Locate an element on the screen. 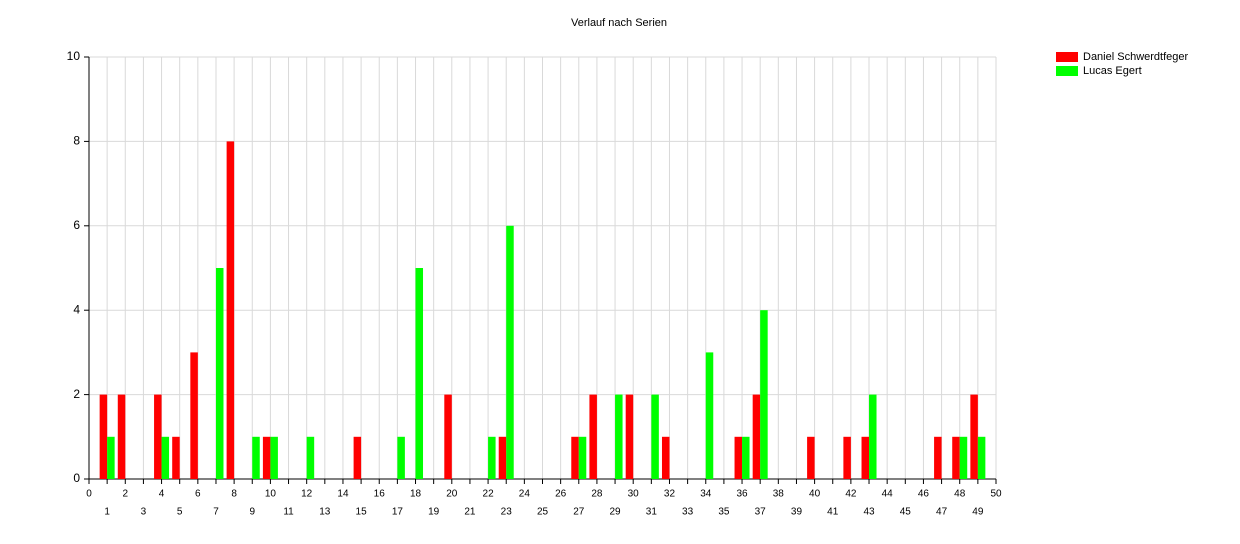 The width and height of the screenshot is (1240, 544). x-tick-label: 3 is located at coordinates (144, 512).